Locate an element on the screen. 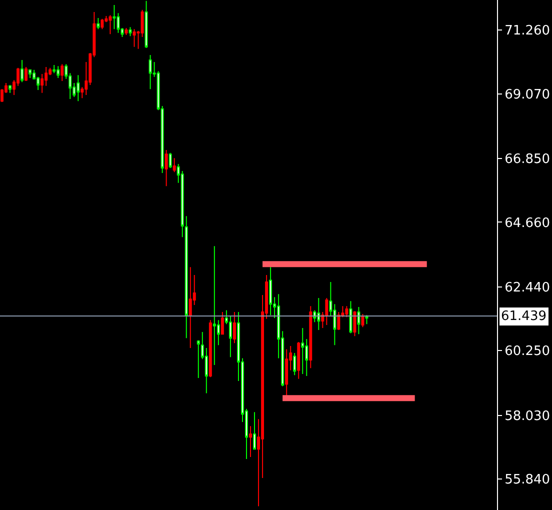 This screenshot has height=510, width=552. ref-line-label: 61.439 is located at coordinates (523, 316).